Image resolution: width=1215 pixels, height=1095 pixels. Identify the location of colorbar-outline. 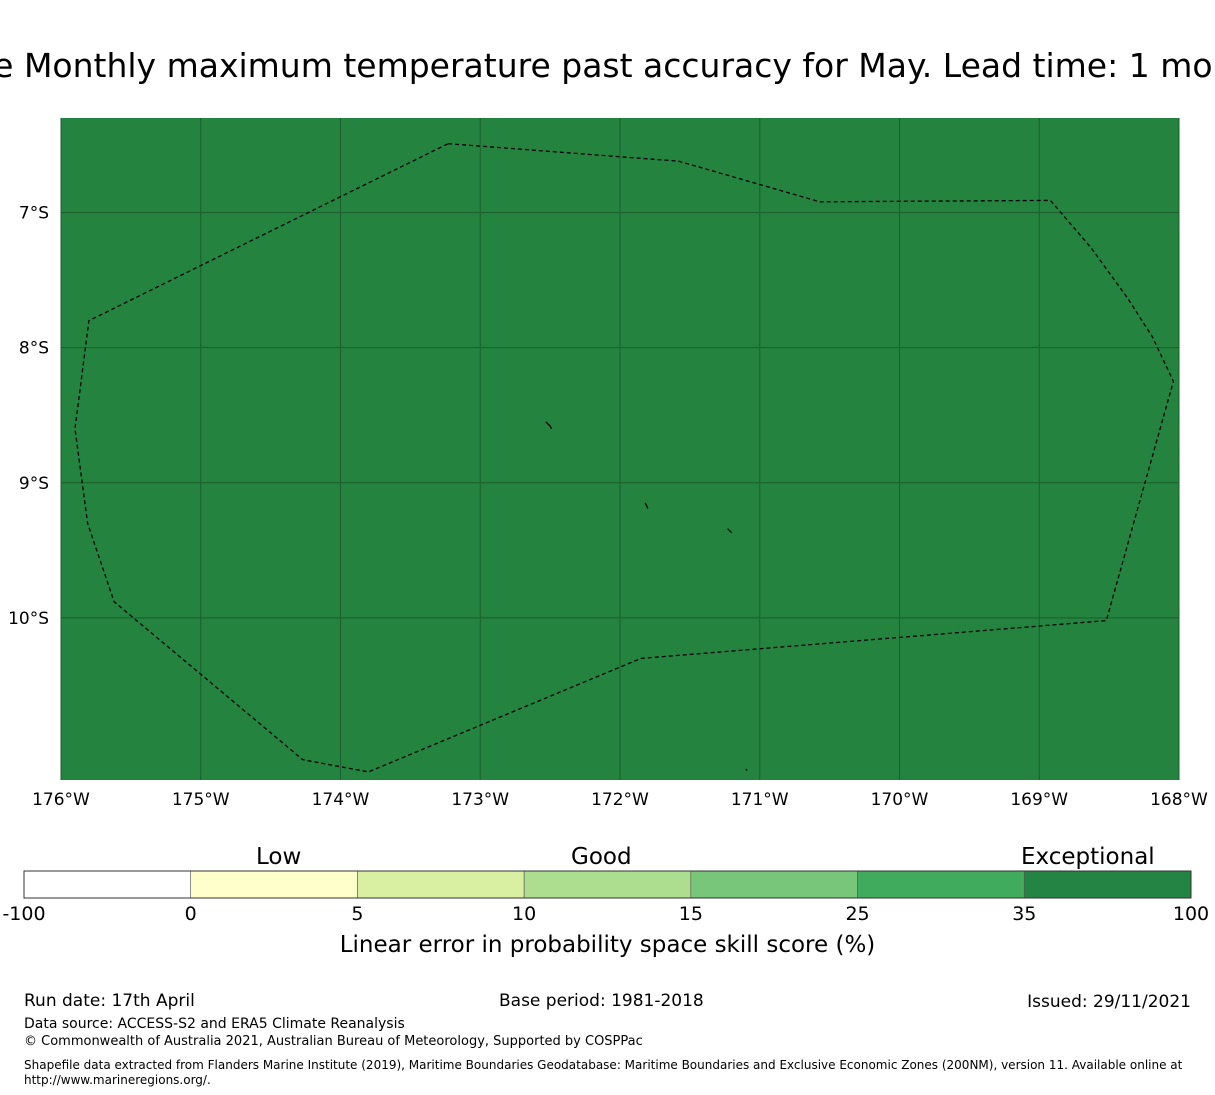
(607, 884).